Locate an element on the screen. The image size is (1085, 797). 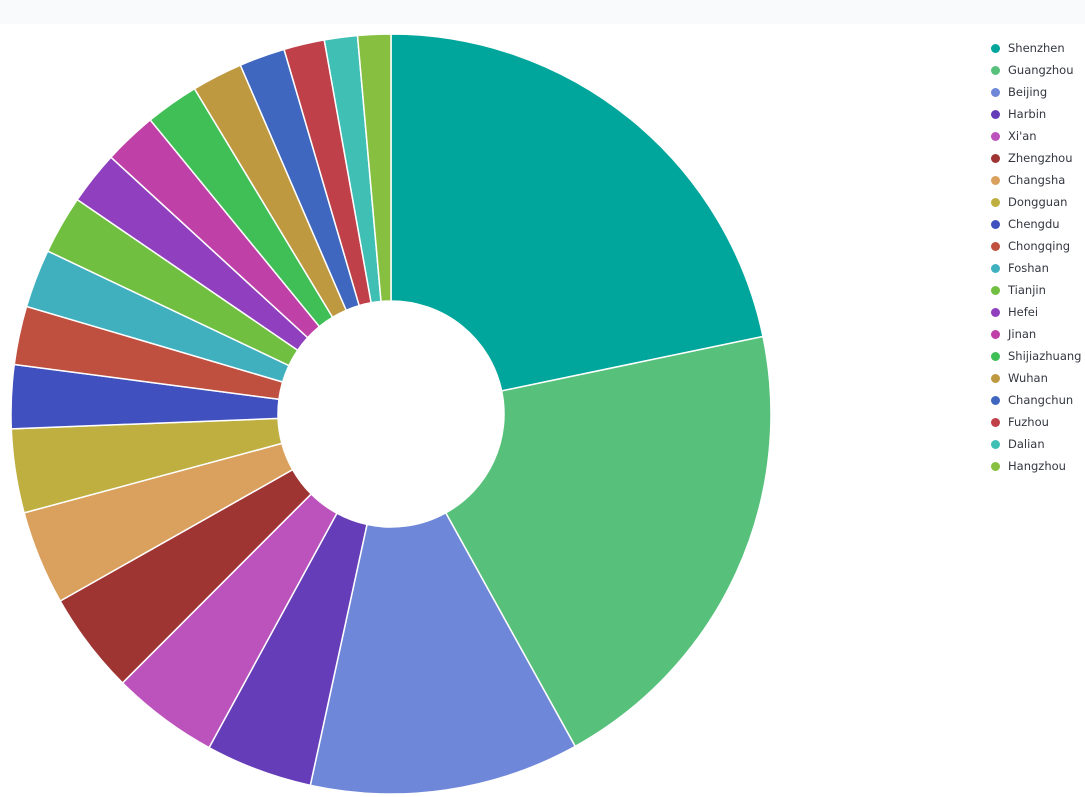
legend-label: Chongqing is located at coordinates (1039, 246).